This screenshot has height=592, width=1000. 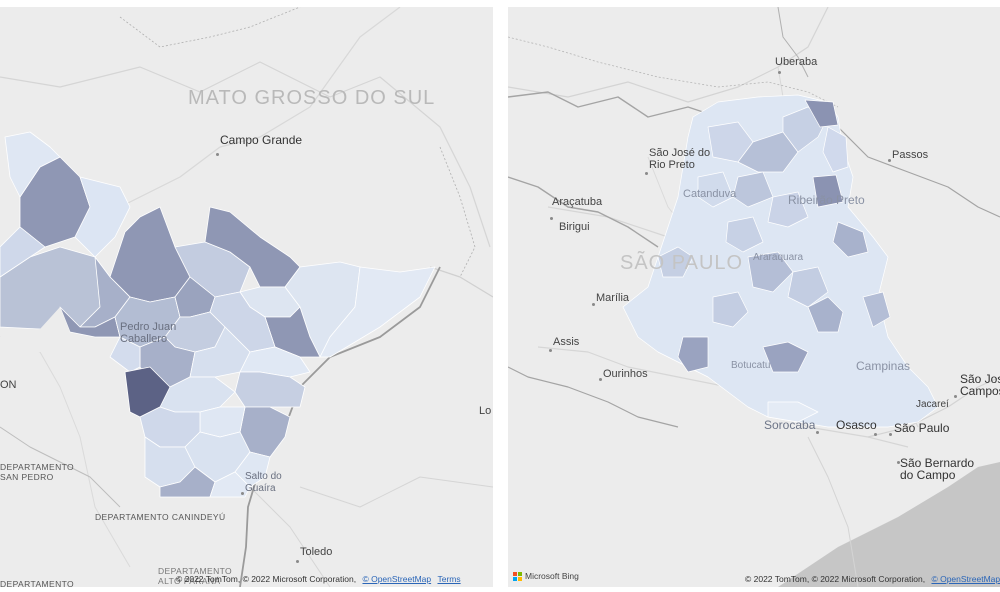 I want to click on city-label-salto-do-guaira: Salto do Guaíra, so click(x=263, y=482).